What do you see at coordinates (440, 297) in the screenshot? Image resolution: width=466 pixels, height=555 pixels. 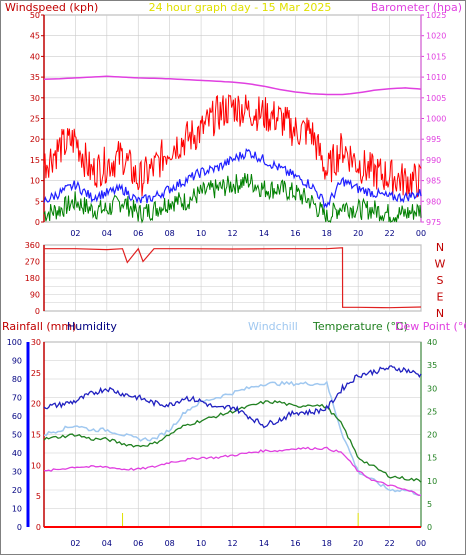 I see `compass-label: E` at bounding box center [440, 297].